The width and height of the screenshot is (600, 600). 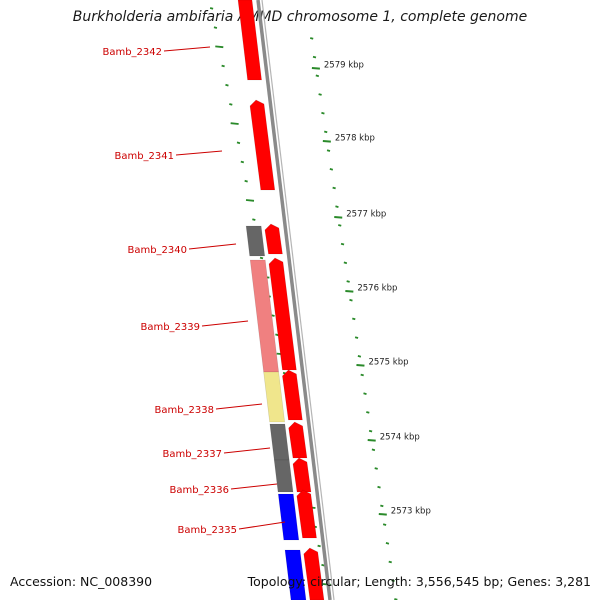 I want to click on kbp-label: 2576 kbp, so click(x=377, y=289).